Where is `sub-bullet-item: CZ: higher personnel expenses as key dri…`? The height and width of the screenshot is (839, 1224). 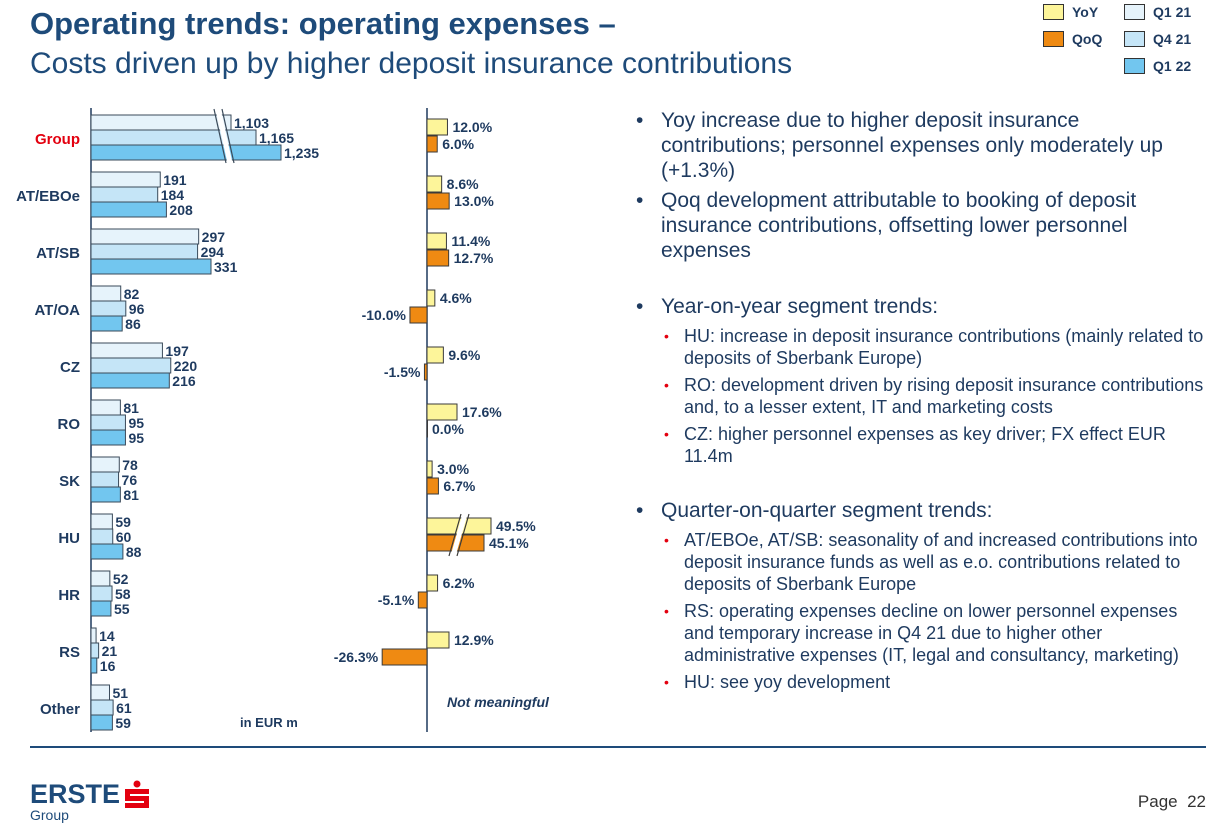 sub-bullet-item: CZ: higher personnel expenses as key dri… is located at coordinates (921, 445).